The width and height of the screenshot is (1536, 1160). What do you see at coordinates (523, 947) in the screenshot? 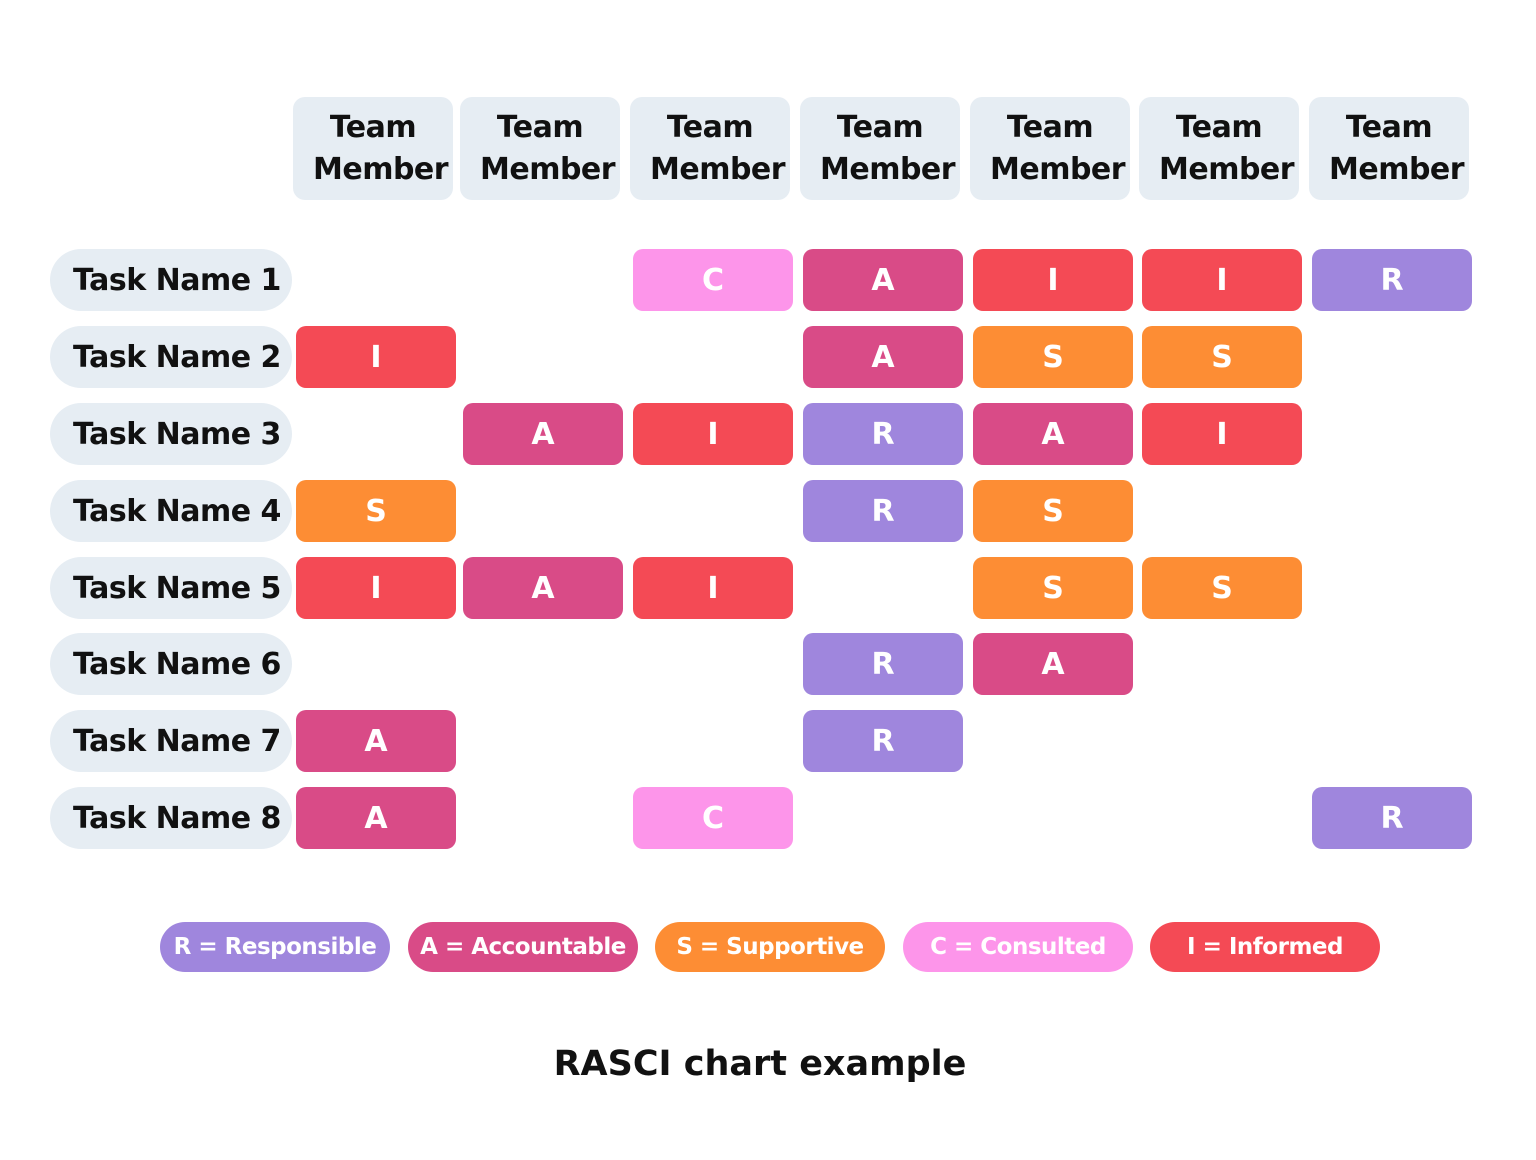
I see `legend-item-A: A = Accountable` at bounding box center [523, 947].